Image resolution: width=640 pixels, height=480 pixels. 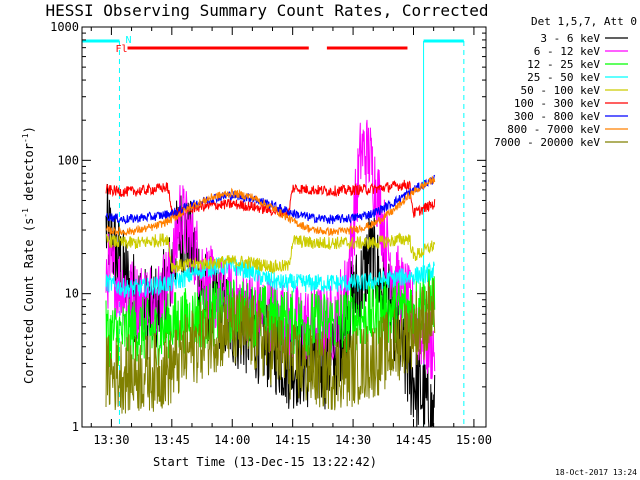 What do you see at coordinates (72, 294) in the screenshot?
I see `y-tick-label: 10` at bounding box center [72, 294].